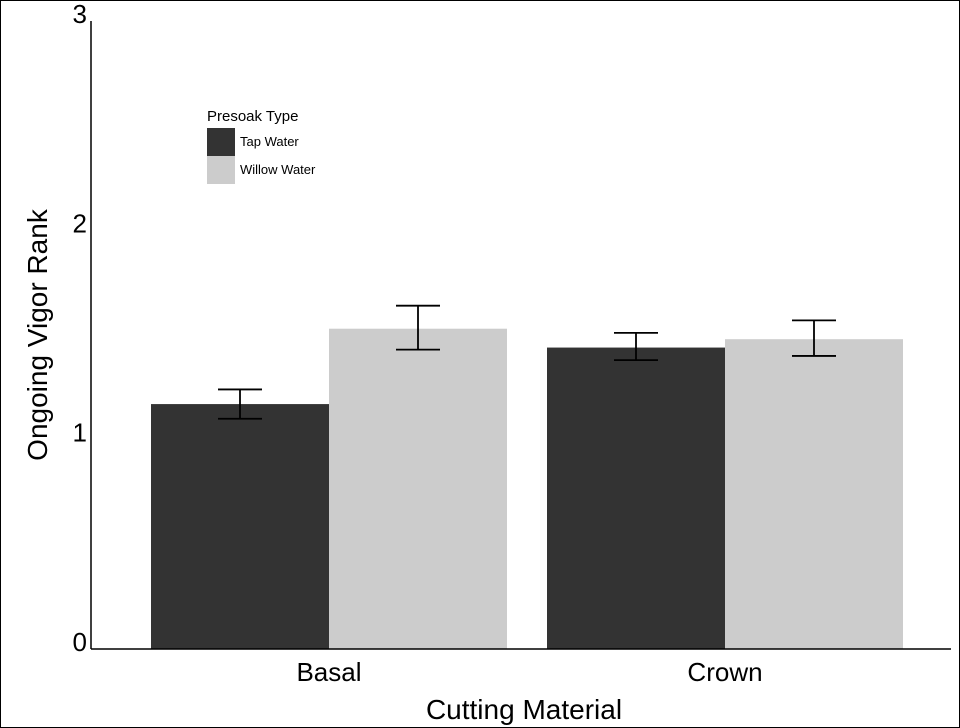  What do you see at coordinates (529, 672) in the screenshot?
I see `x-tick-labels: Basal Crown` at bounding box center [529, 672].